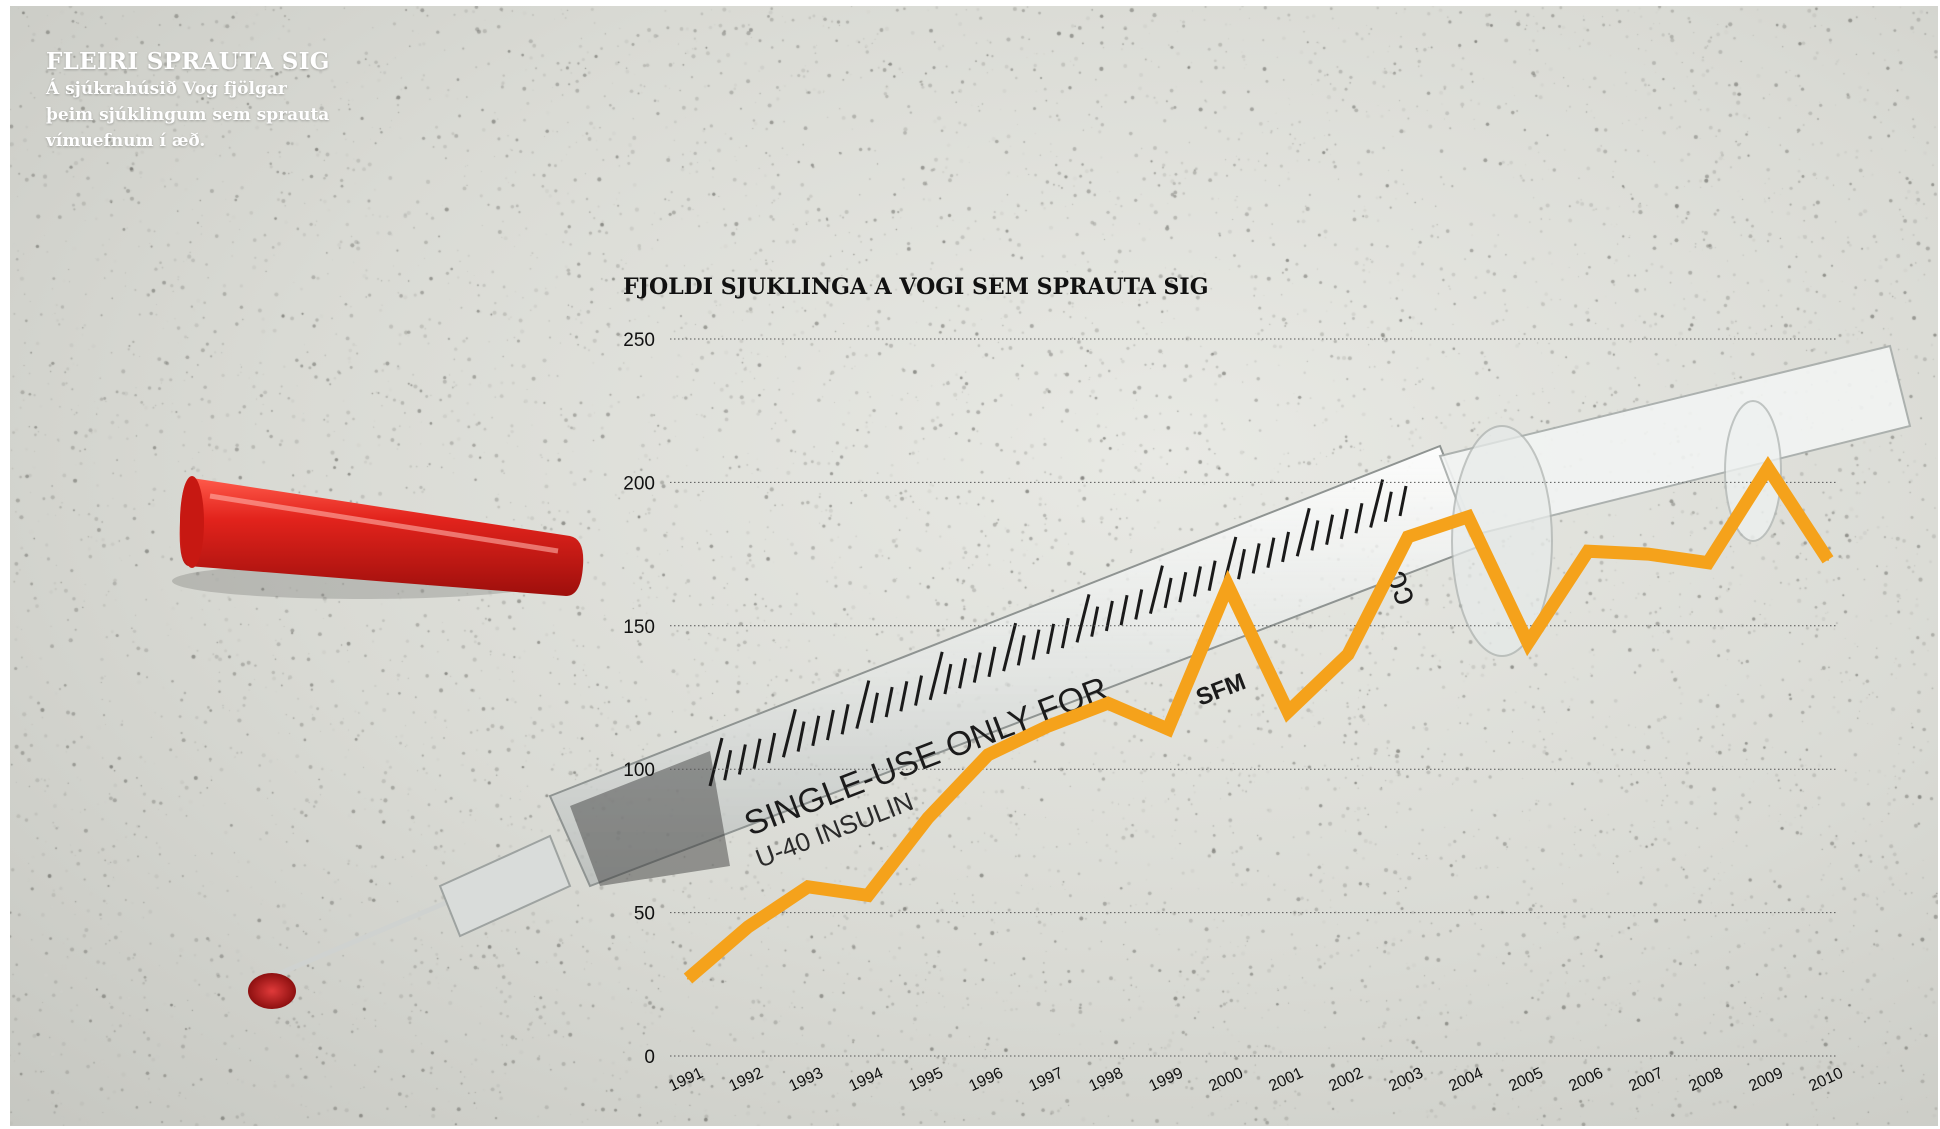 Image resolution: width=1940 pixels, height=1129 pixels. What do you see at coordinates (1166, 1080) in the screenshot?
I see `x-tick-label: 1999` at bounding box center [1166, 1080].